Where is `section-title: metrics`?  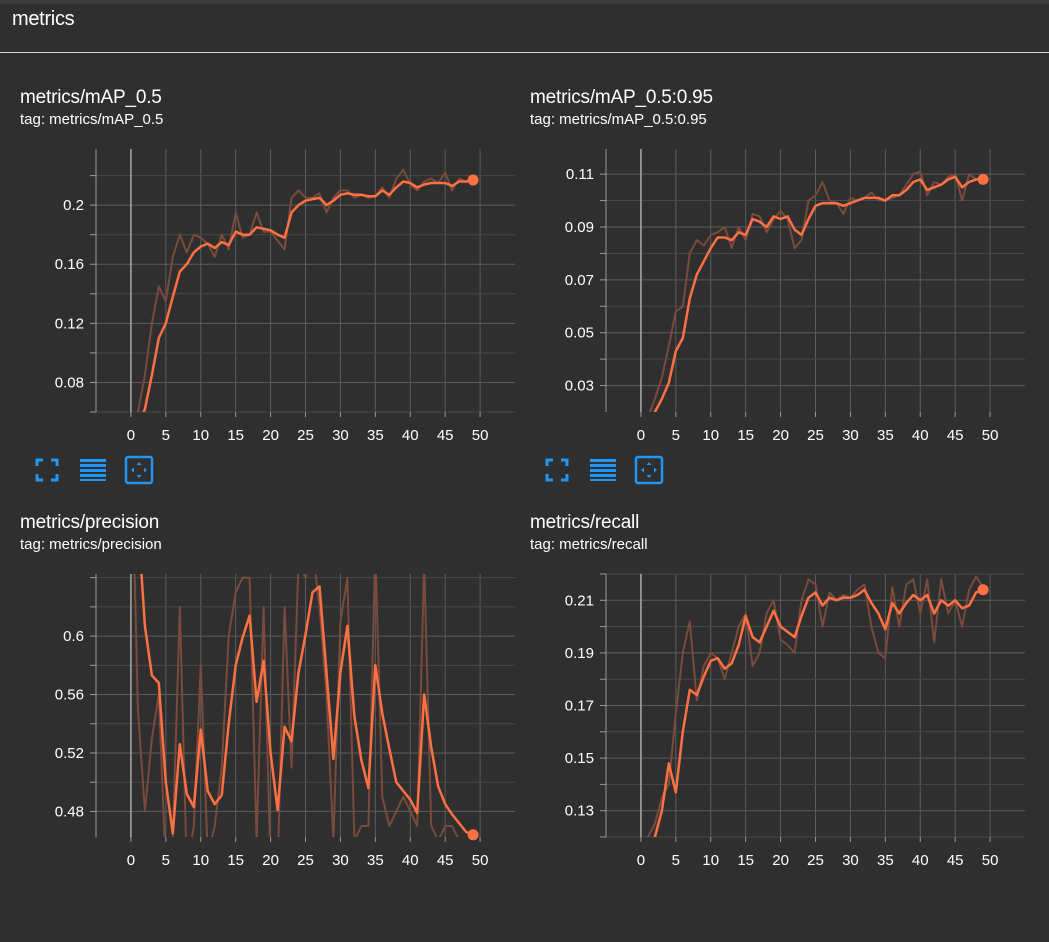
section-title: metrics is located at coordinates (43, 19).